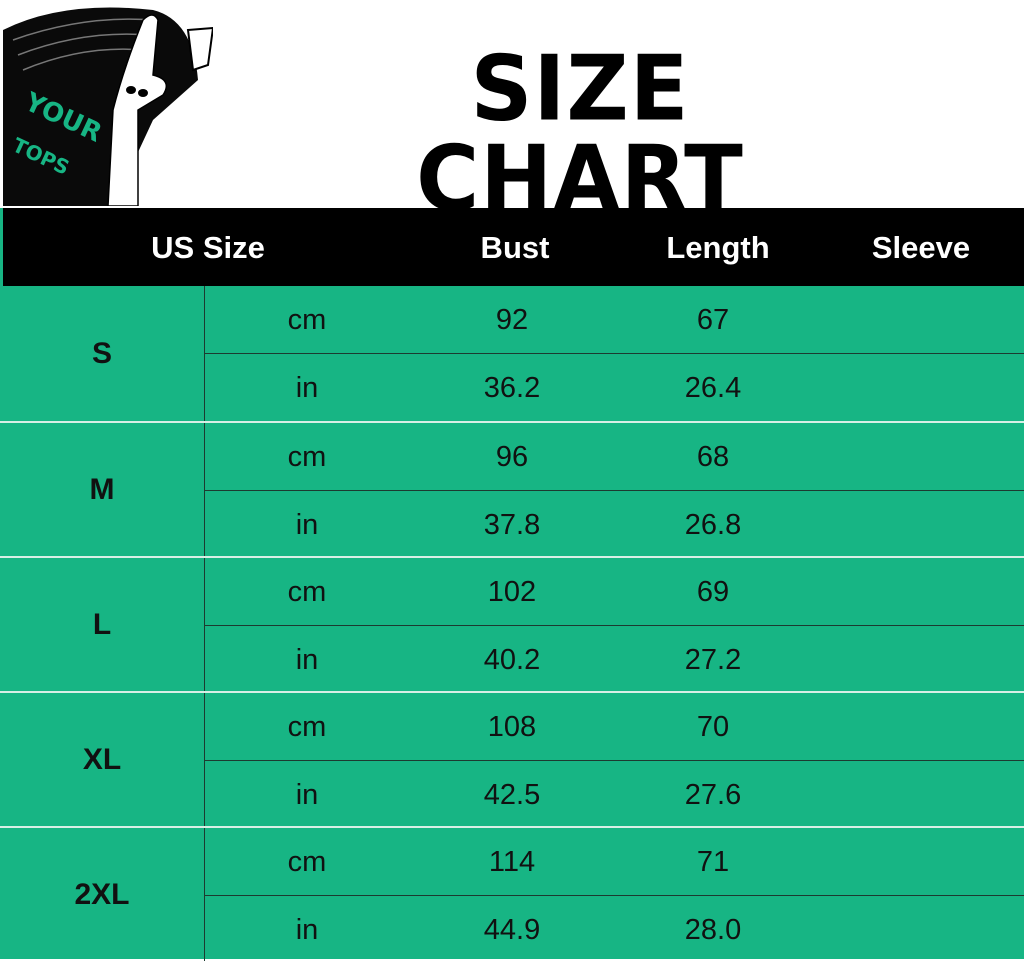 Image resolution: width=1024 pixels, height=963 pixels. What do you see at coordinates (108, 103) in the screenshot?
I see `logo-illustration: YOUR TOPS` at bounding box center [108, 103].